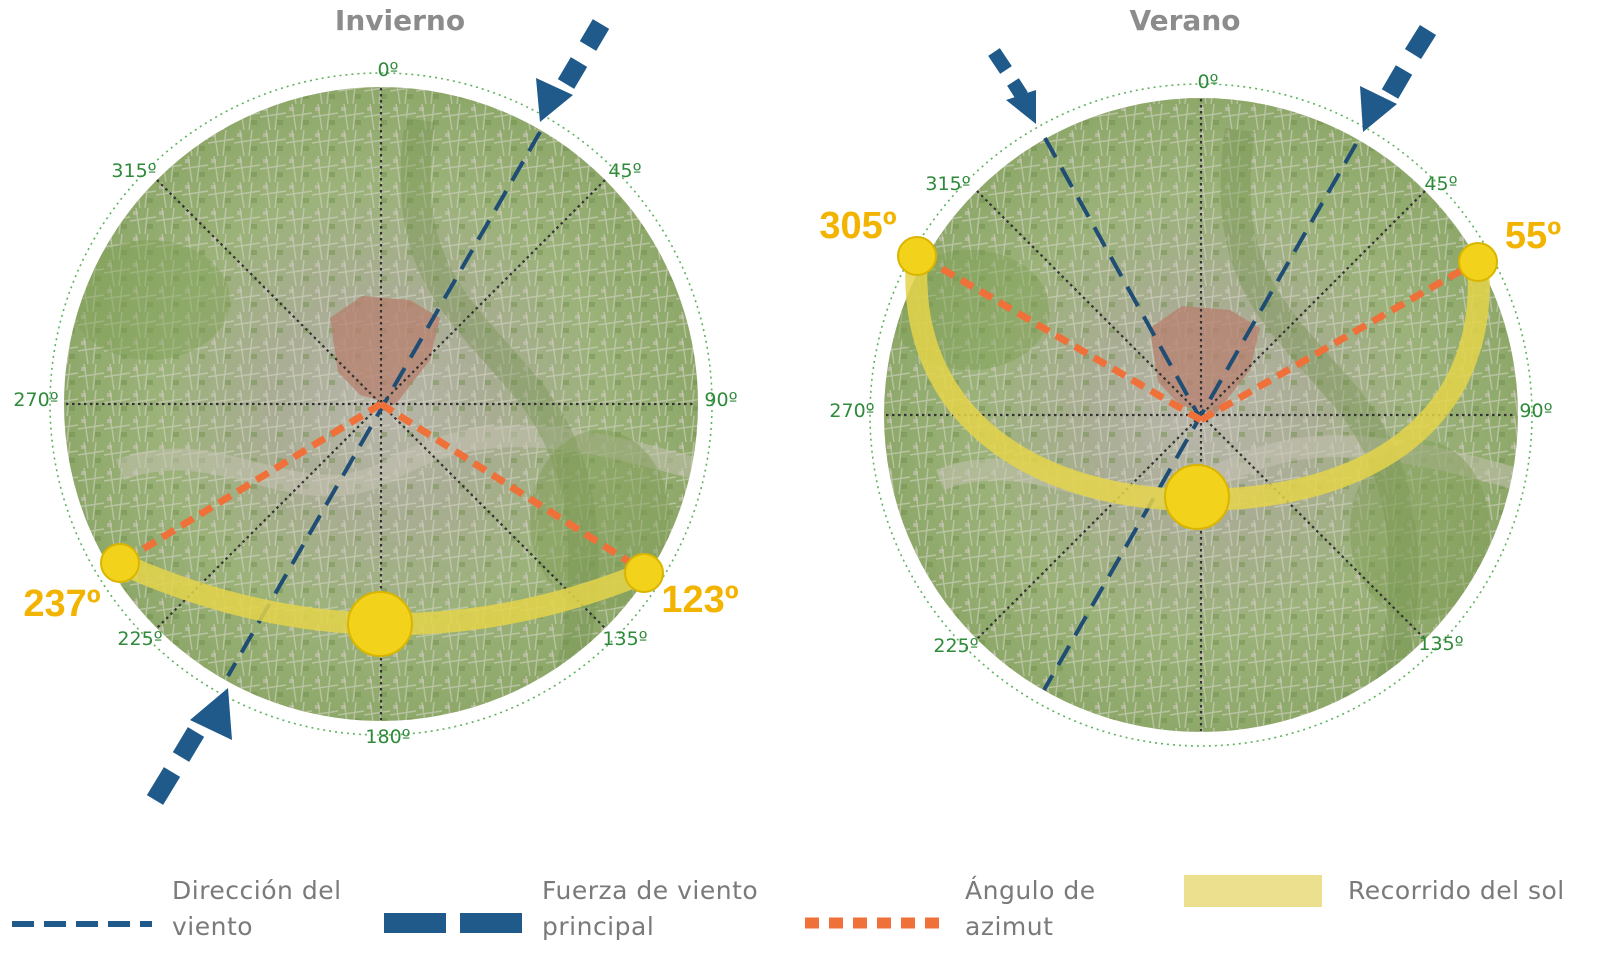 The width and height of the screenshot is (1621, 976). I want to click on summer-azimuth-lines, so click(1198, 338).